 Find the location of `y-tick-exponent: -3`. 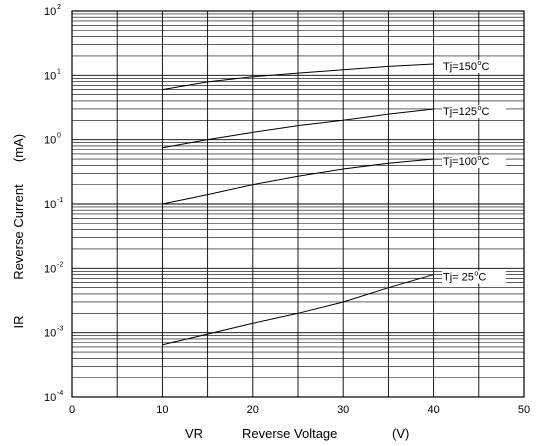

y-tick-exponent: -3 is located at coordinates (60, 329).